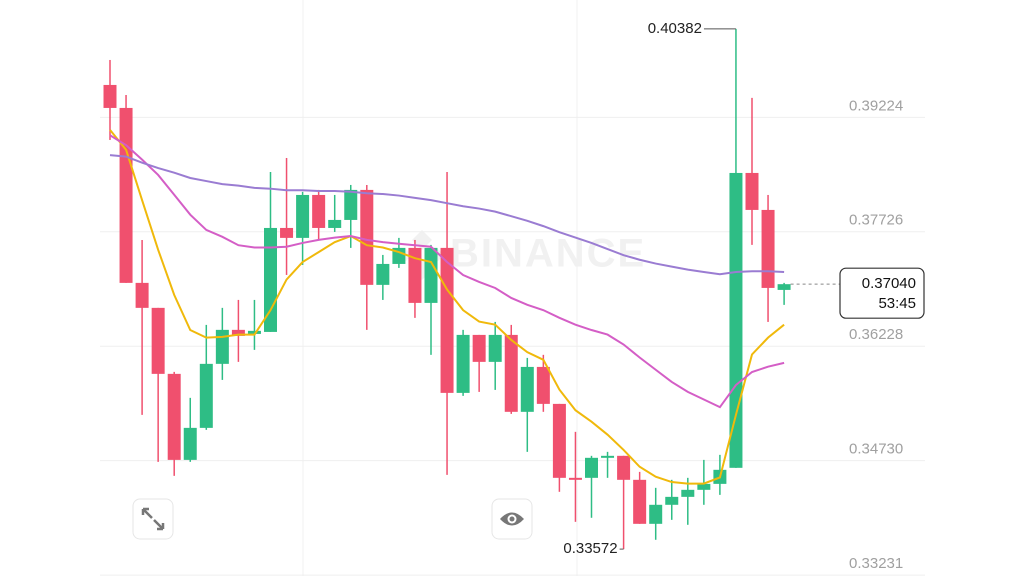  Describe the element at coordinates (675, 28) in the screenshot. I see `high-annotation: 0.40382` at that location.